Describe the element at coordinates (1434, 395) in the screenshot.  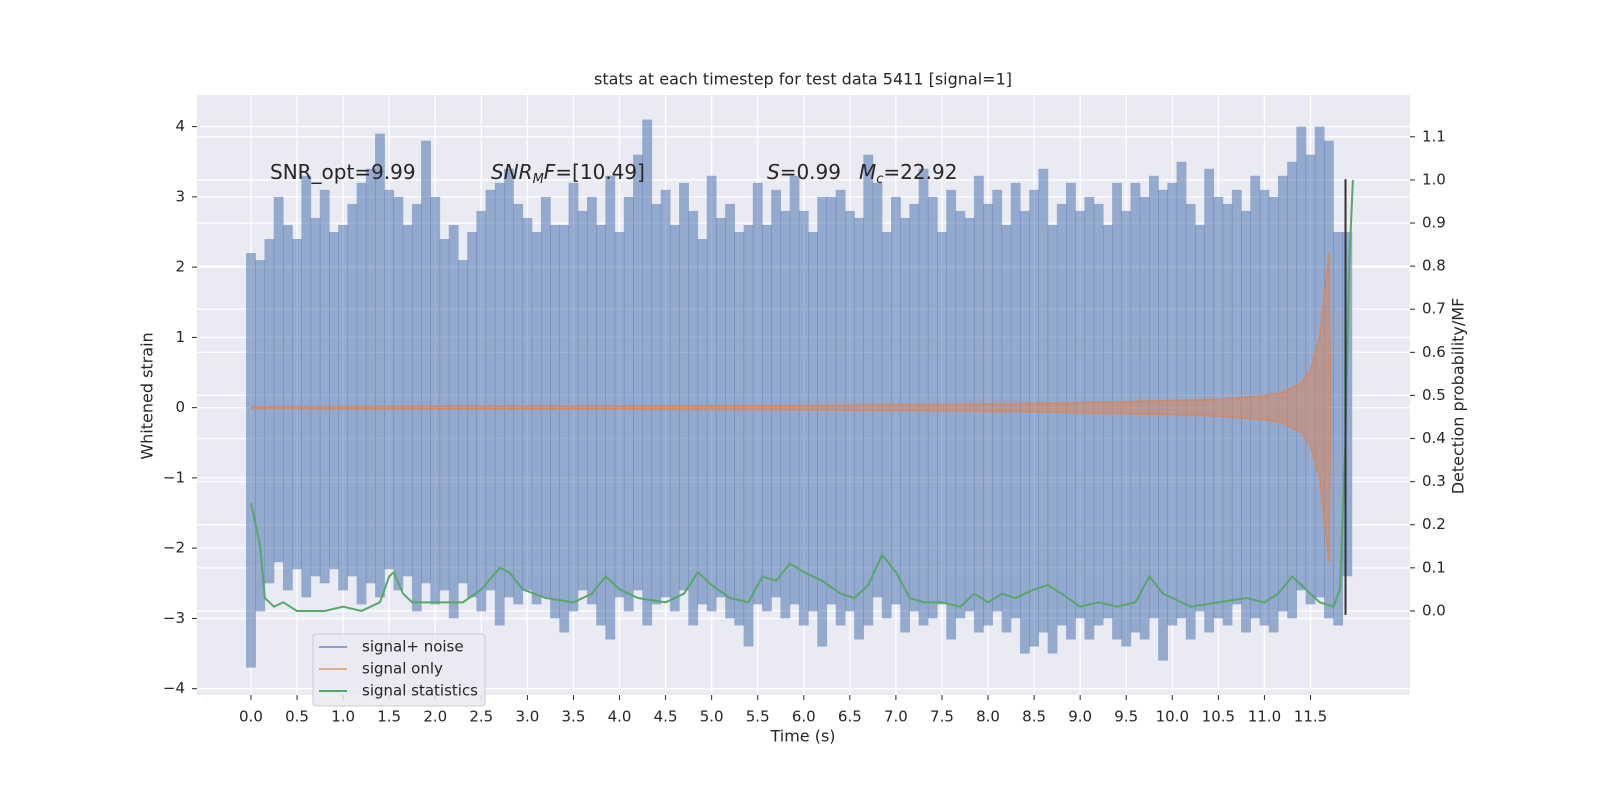
I see `y2-tick-label: 0.5` at that location.